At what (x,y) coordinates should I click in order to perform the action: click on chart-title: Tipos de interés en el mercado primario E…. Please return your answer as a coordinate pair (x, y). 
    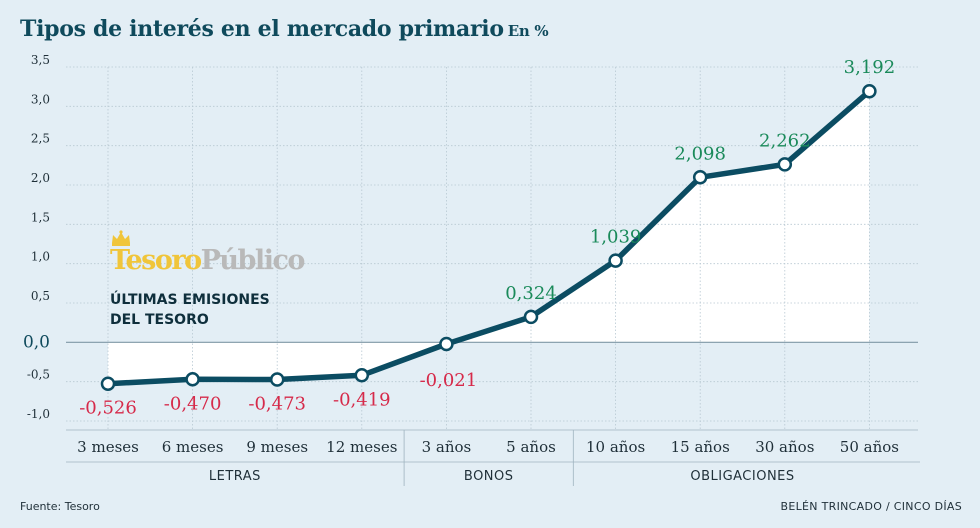
    Looking at the image, I should click on (284, 29).